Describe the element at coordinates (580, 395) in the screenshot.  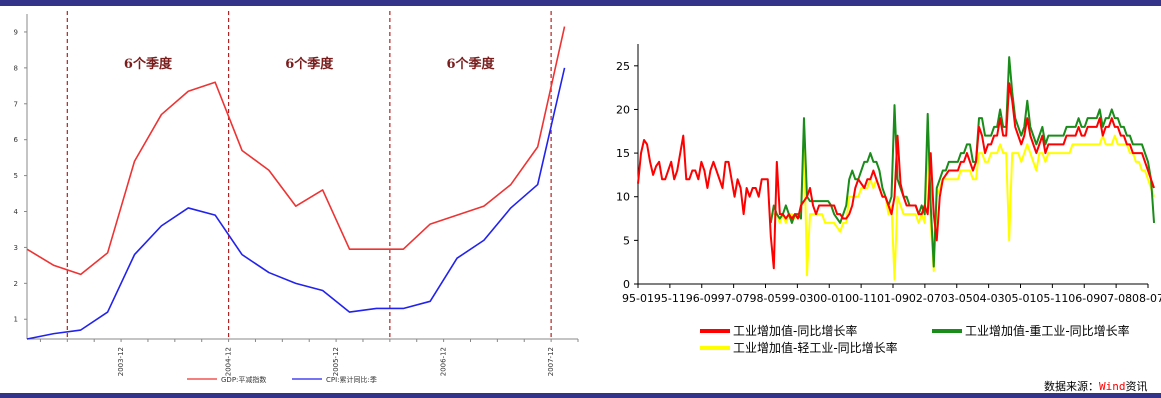
I see `bottom-border` at that location.